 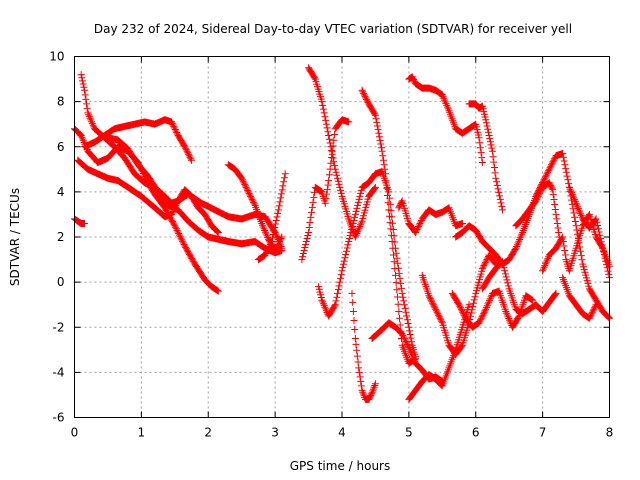 What do you see at coordinates (59, 372) in the screenshot?
I see `y-tick-label: -4` at bounding box center [59, 372].